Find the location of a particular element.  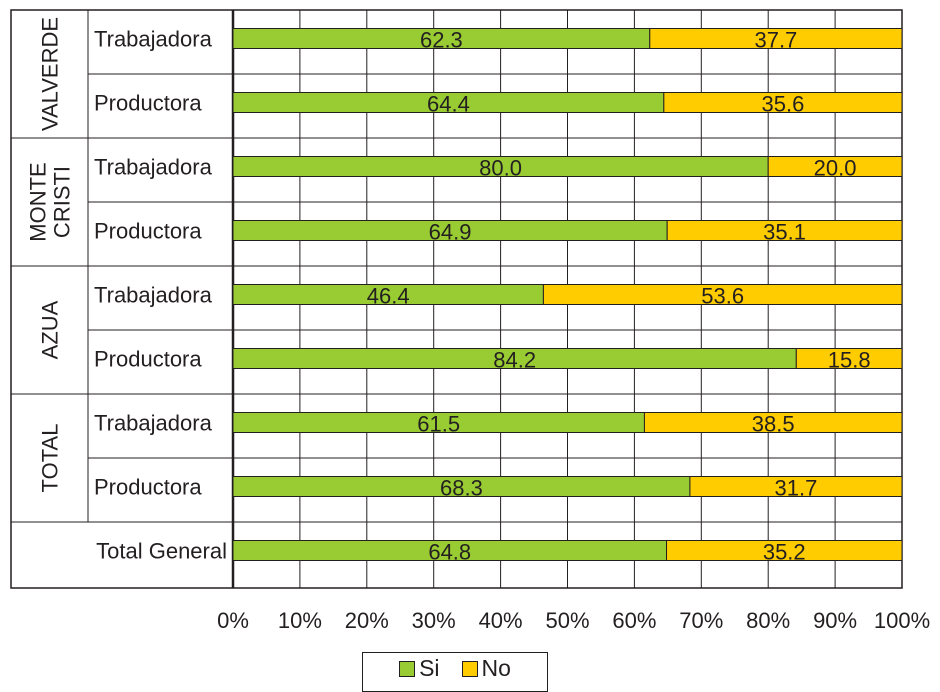

x-tick-label: 0% is located at coordinates (233, 620).